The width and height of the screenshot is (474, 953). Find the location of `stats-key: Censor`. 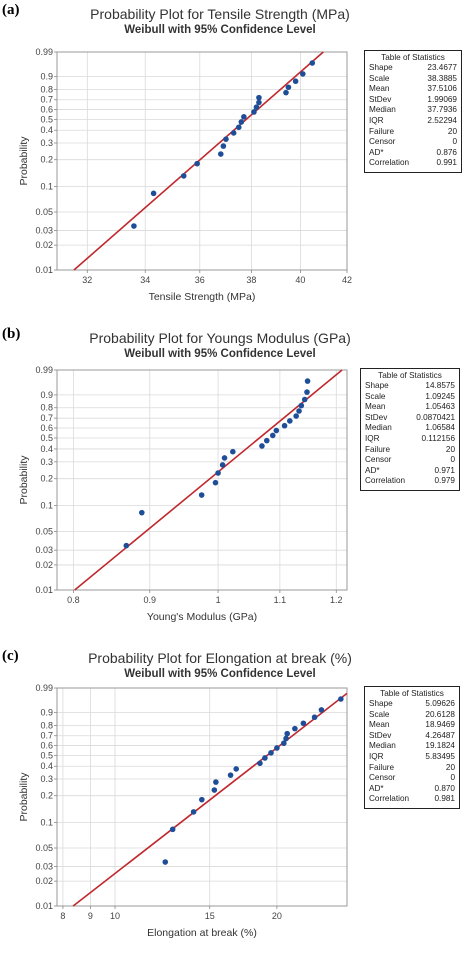

stats-key: Censor is located at coordinates (382, 142).